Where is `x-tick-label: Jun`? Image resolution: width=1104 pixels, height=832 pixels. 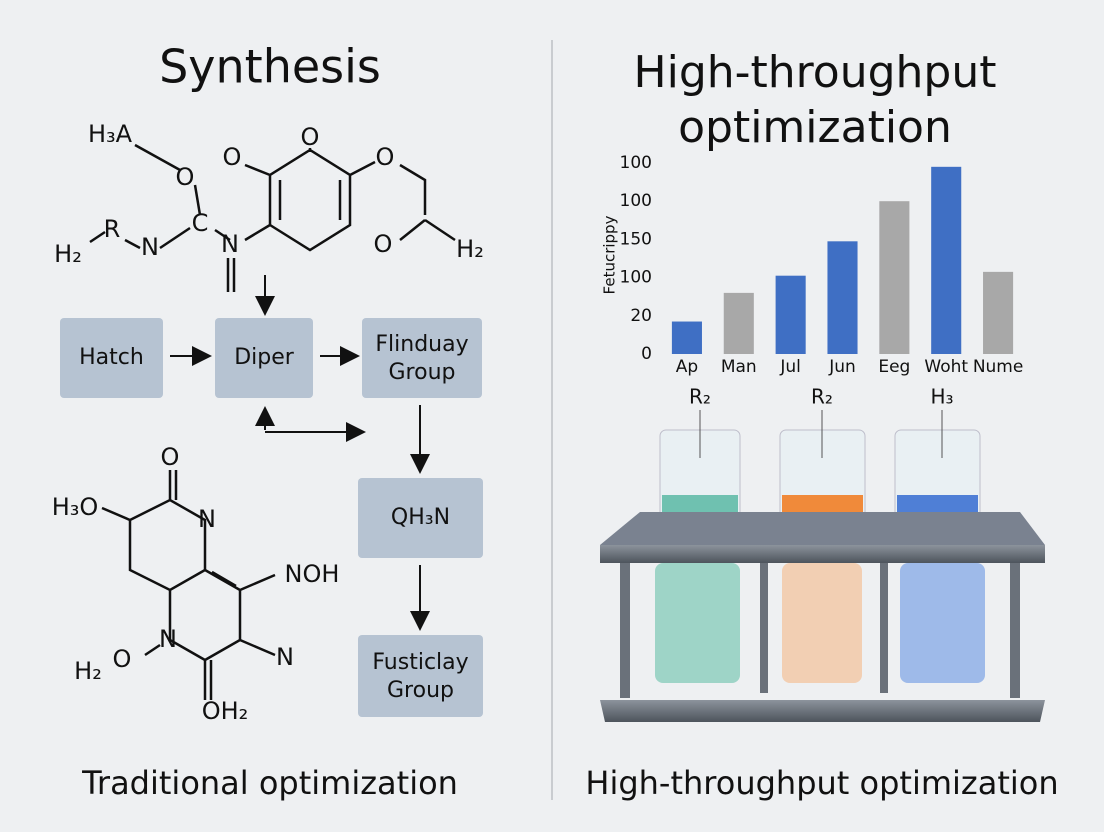
x-tick-label: Jun is located at coordinates (842, 367).